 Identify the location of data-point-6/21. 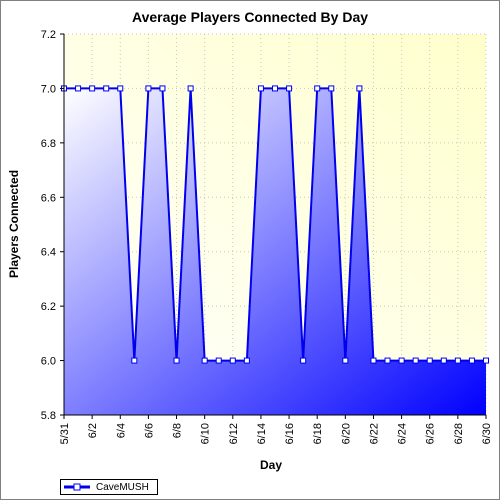
(359, 88).